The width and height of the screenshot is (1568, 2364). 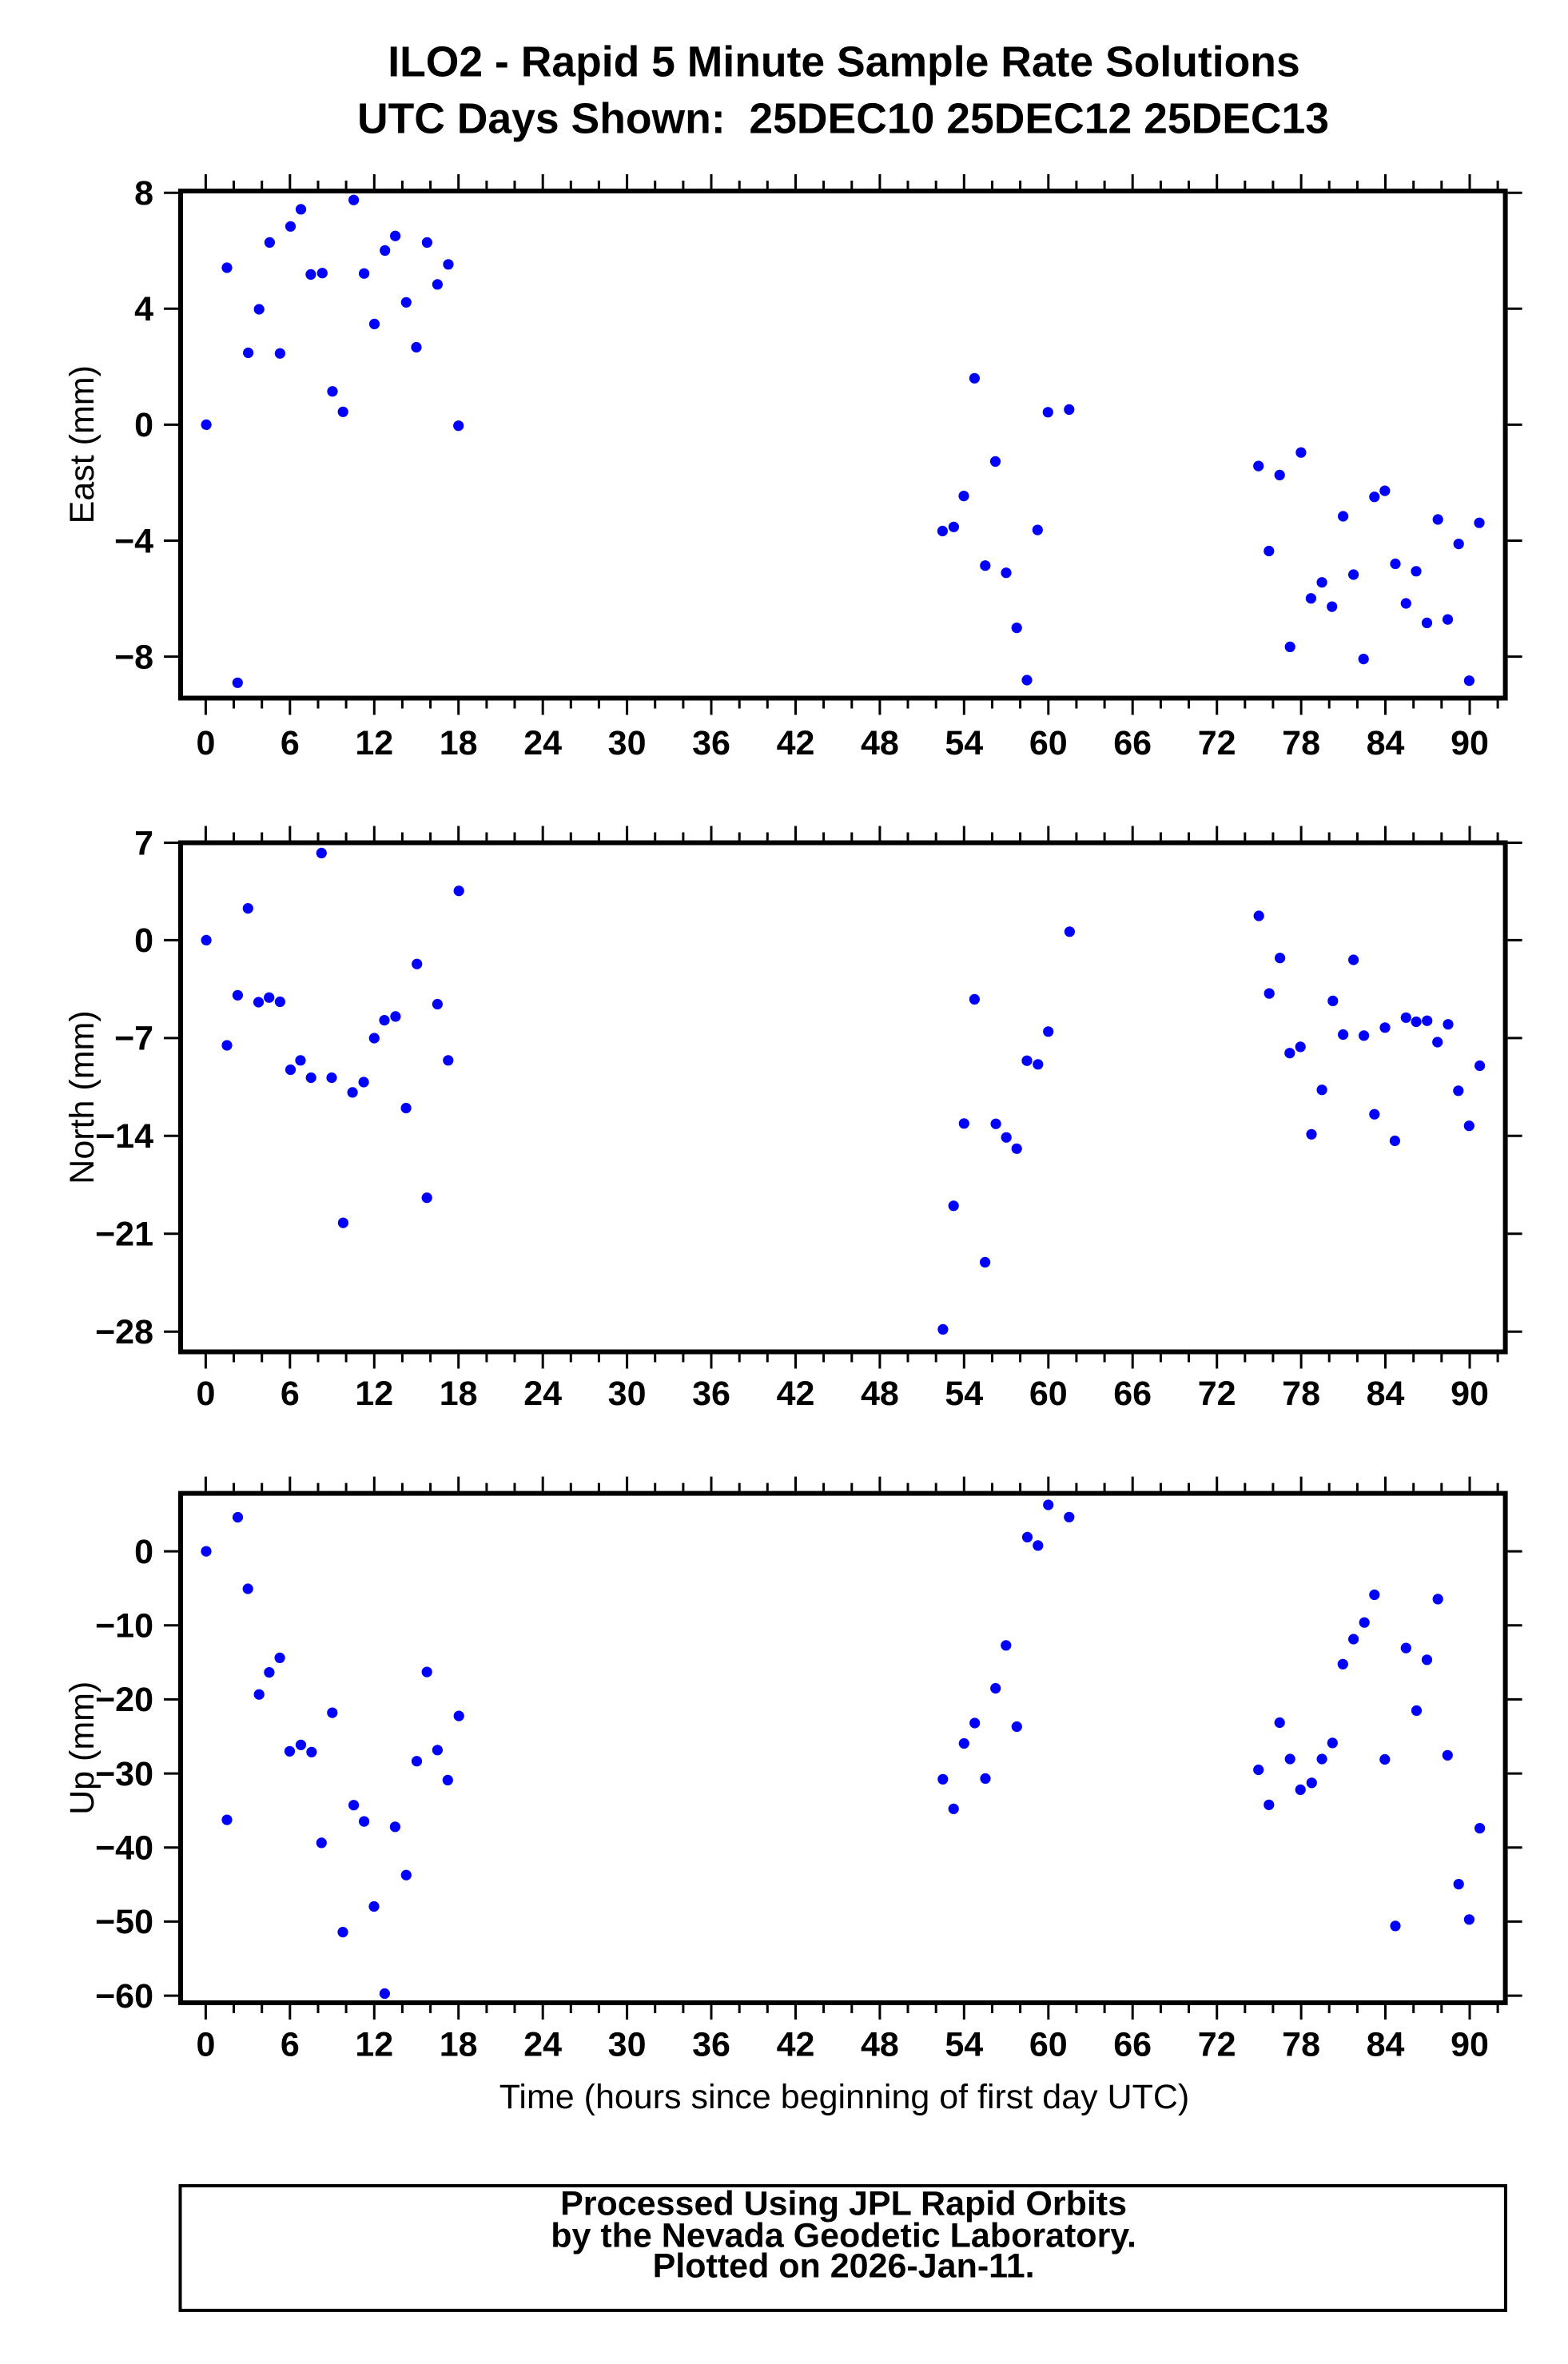 I want to click on svg-text: −4, so click(x=133, y=541).